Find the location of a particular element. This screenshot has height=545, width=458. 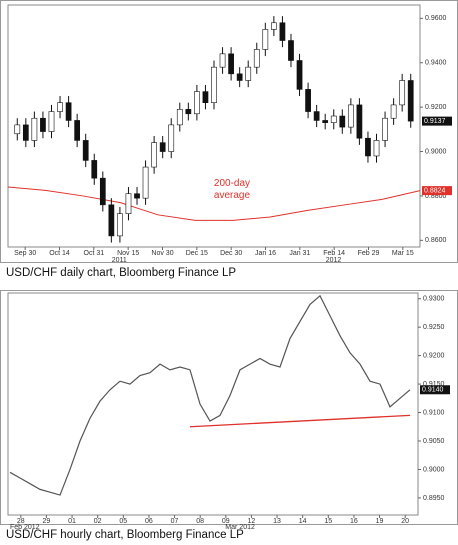

x-tick-label: 01 is located at coordinates (72, 521).